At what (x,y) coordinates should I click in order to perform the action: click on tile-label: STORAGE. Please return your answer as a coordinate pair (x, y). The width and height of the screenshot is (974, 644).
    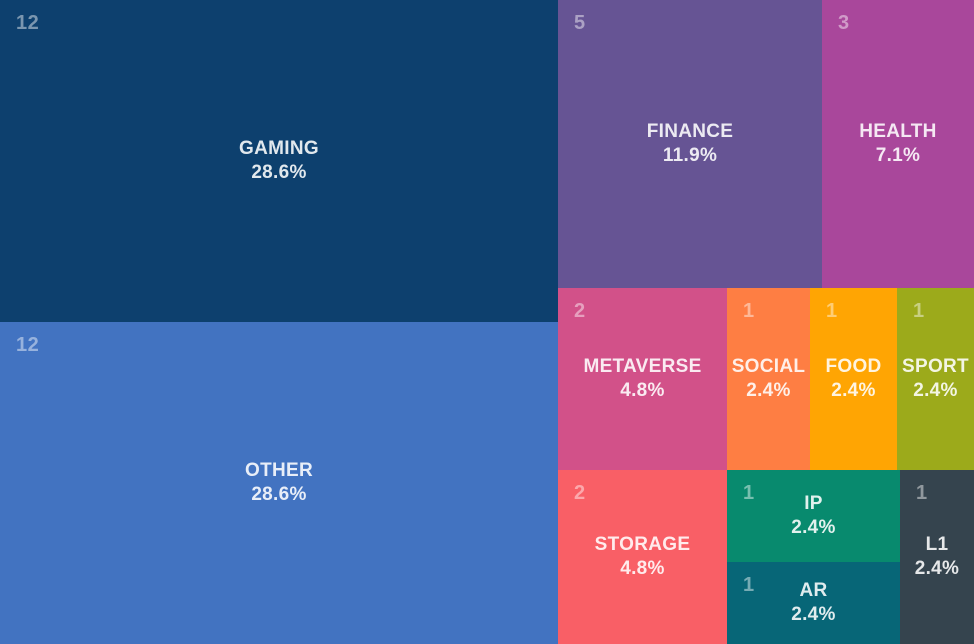
    Looking at the image, I should click on (642, 544).